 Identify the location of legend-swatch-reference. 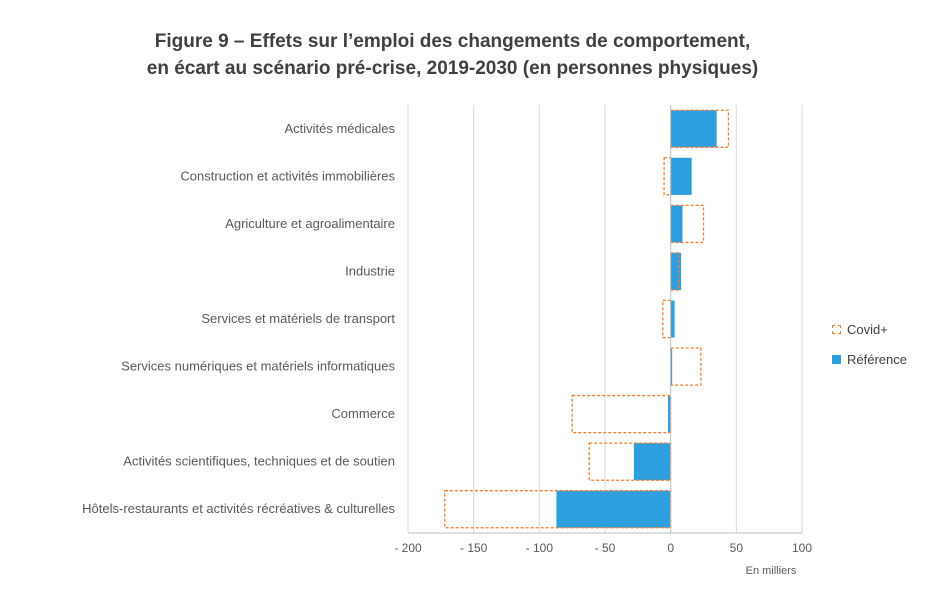
(836, 359).